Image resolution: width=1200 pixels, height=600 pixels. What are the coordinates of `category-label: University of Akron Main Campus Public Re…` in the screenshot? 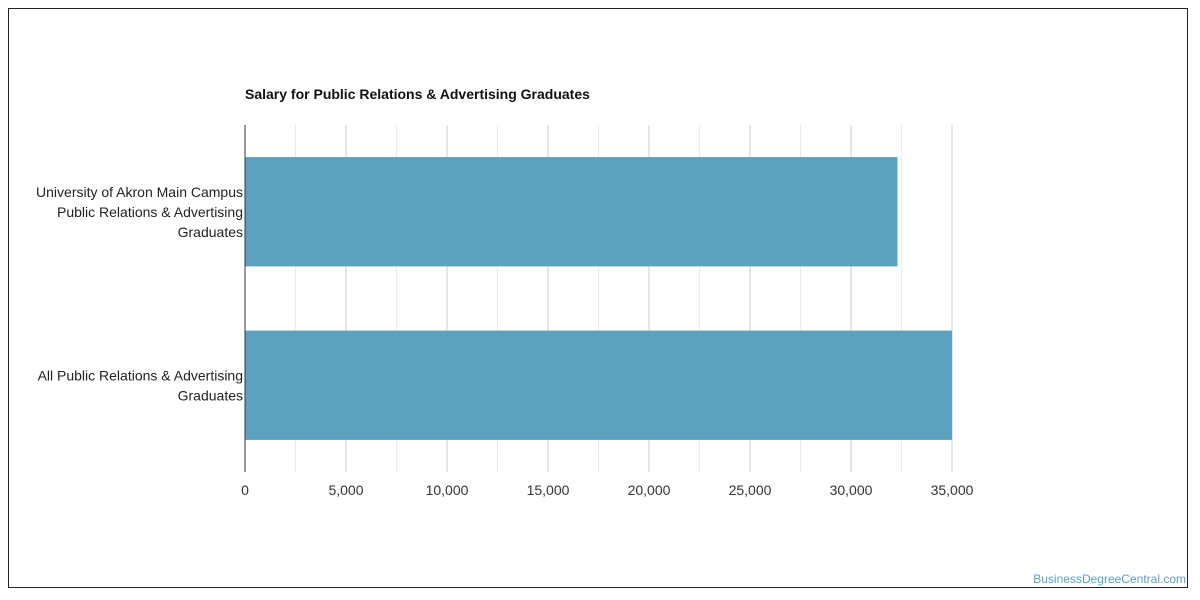 It's located at (139, 212).